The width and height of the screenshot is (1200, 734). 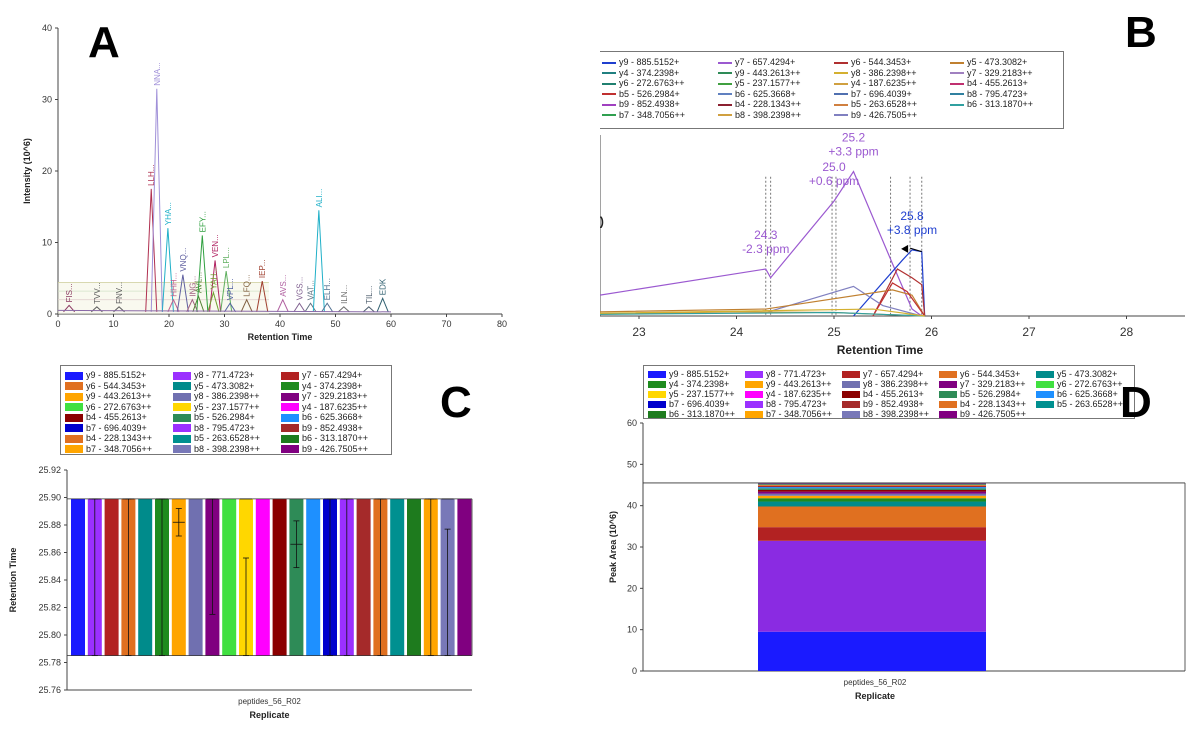 I want to click on y-tick-label: 25.92, so click(x=49, y=470).